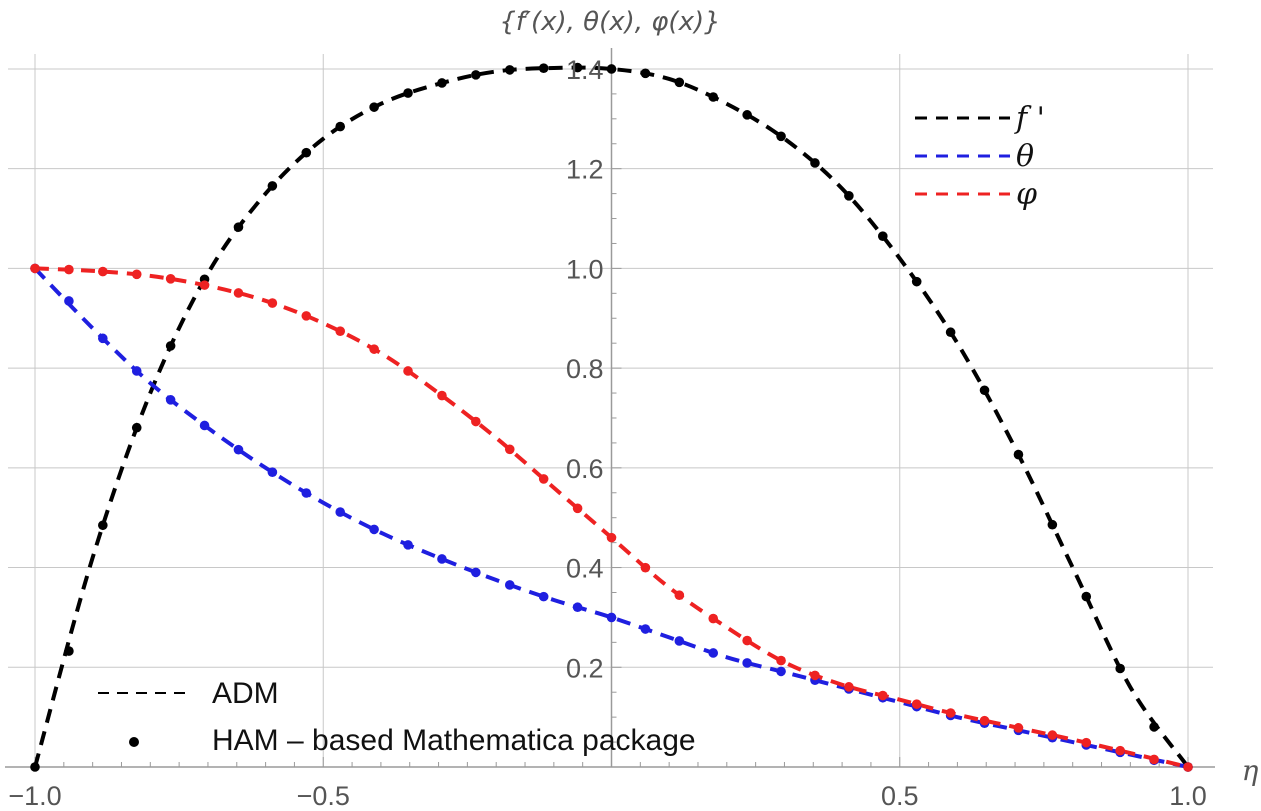 The image size is (1261, 811). What do you see at coordinates (323, 796) in the screenshot?
I see `x-tick-label: −0.5` at bounding box center [323, 796].